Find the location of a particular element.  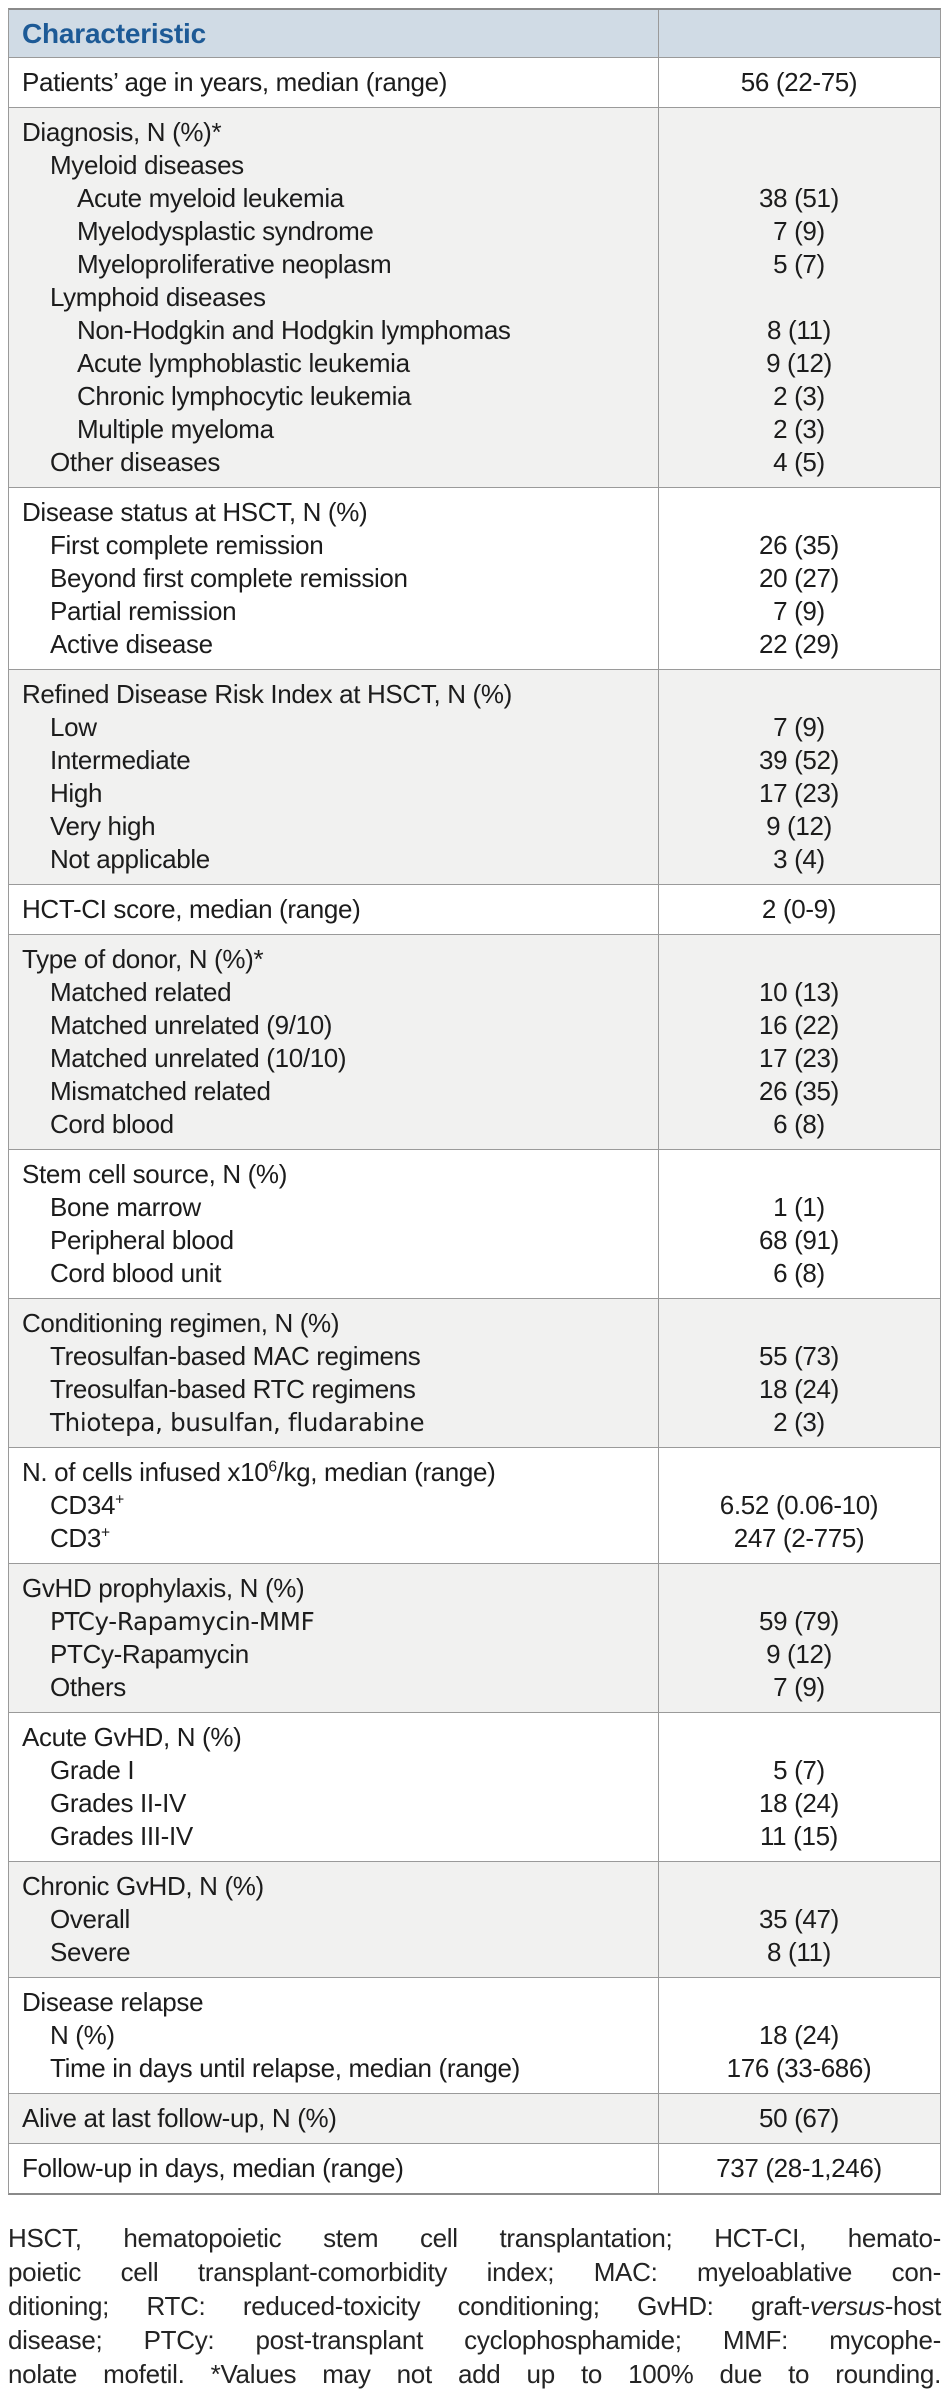

row-value: 26 (35) is located at coordinates (799, 1091).